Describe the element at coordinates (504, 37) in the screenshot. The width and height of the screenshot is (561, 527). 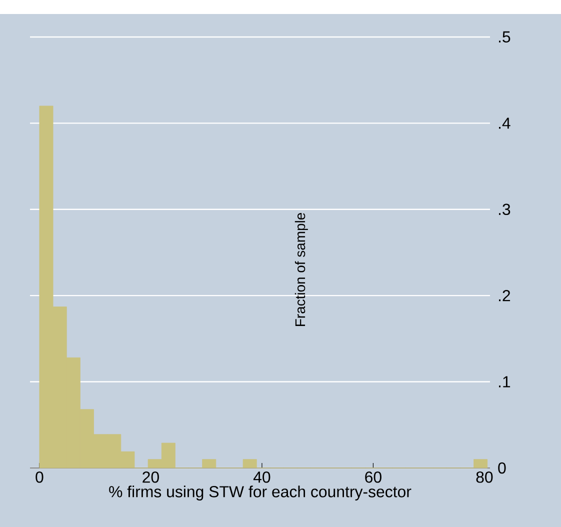
I see `y-tick-label: .5` at that location.